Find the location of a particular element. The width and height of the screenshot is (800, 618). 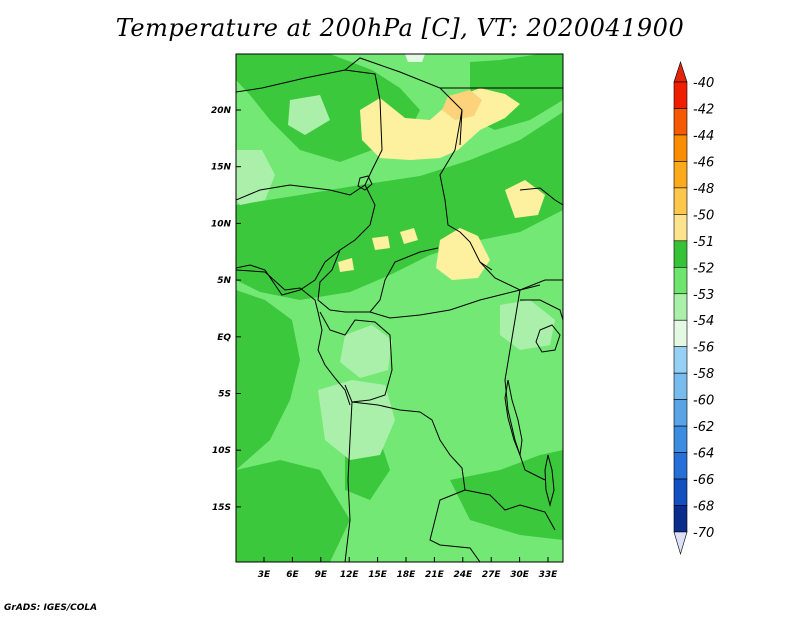

border-ethiopia is located at coordinates (541, 196).